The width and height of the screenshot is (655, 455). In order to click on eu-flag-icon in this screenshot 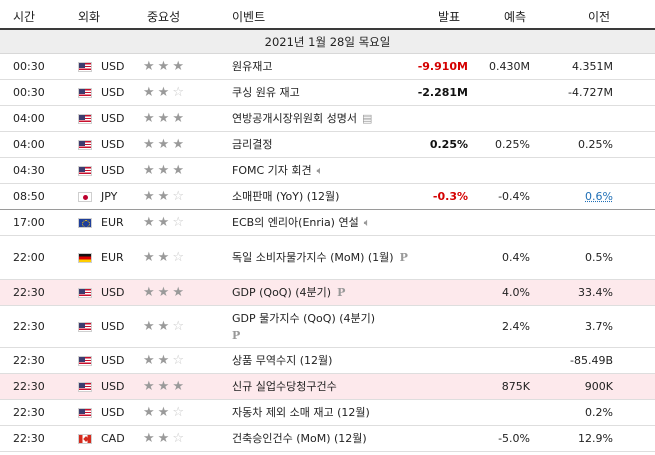, I will do `click(85, 222)`.